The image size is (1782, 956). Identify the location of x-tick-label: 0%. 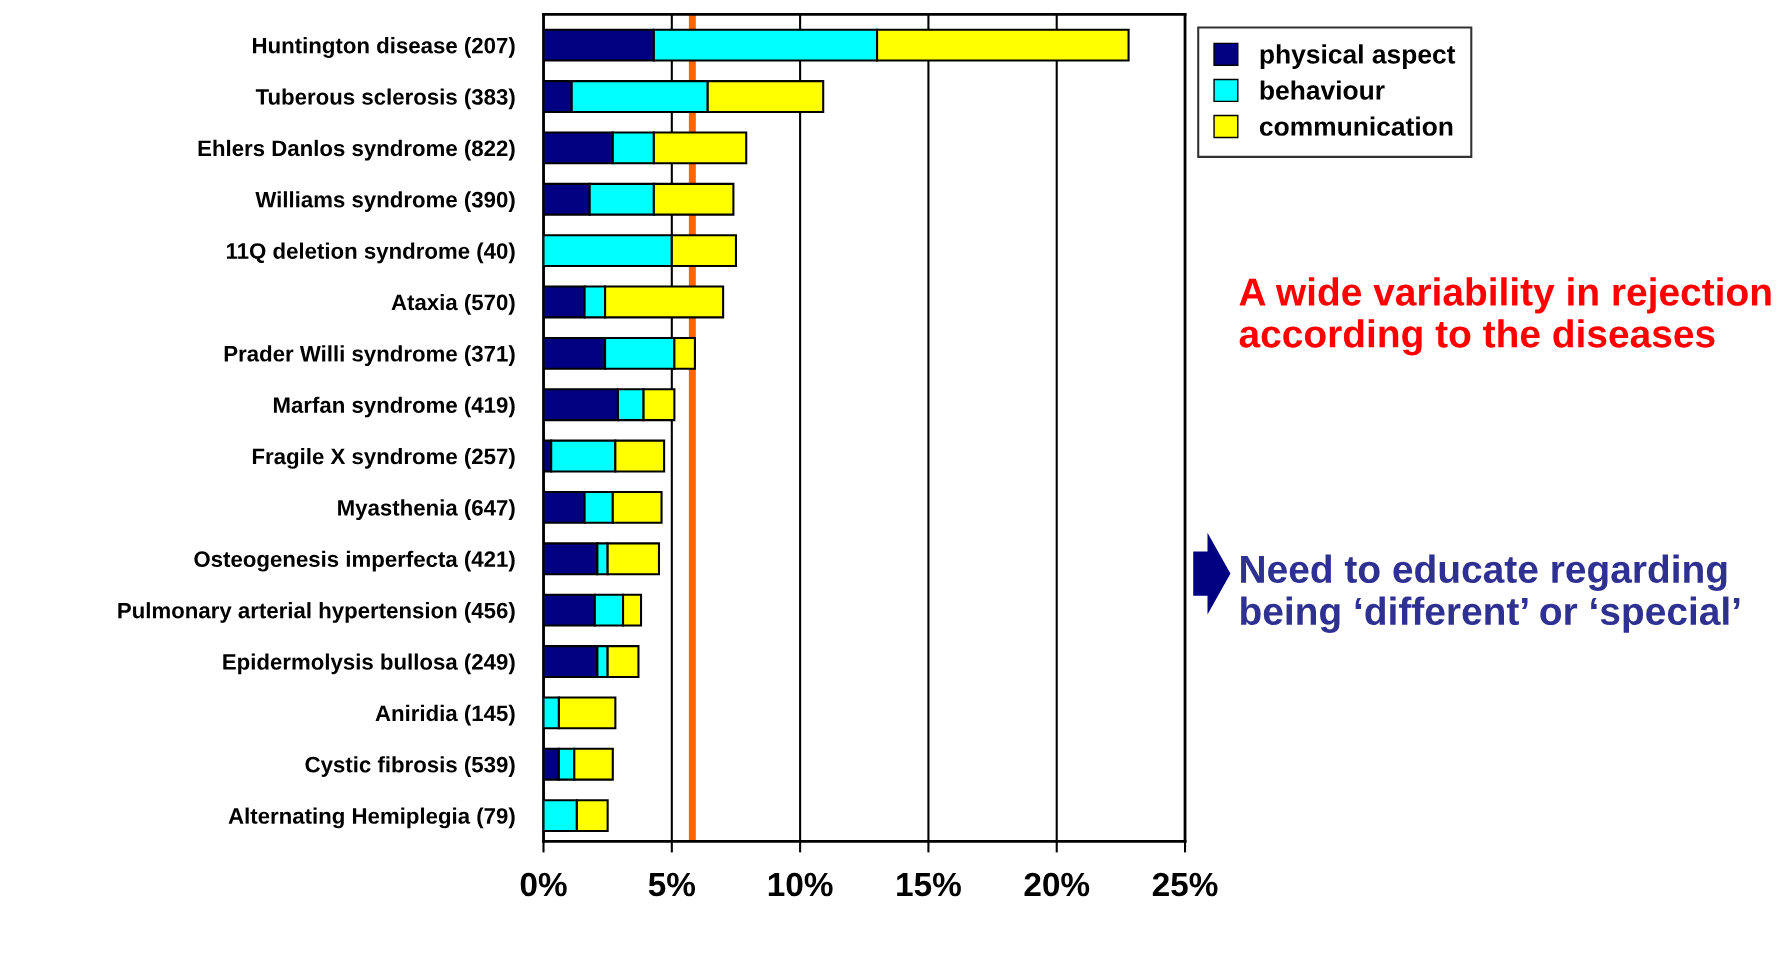
(543, 884).